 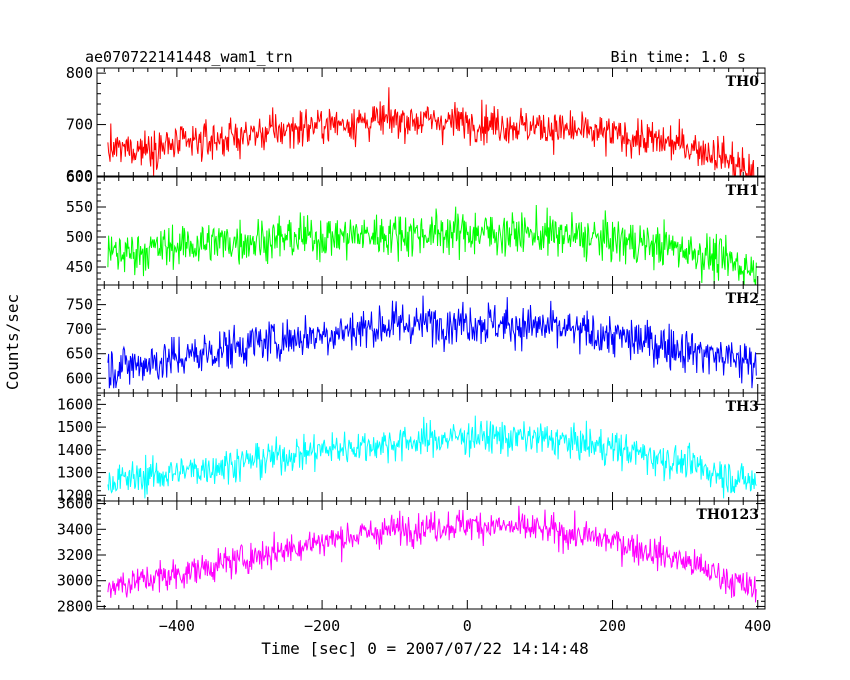 What do you see at coordinates (742, 191) in the screenshot?
I see `panel-label: TH1` at bounding box center [742, 191].